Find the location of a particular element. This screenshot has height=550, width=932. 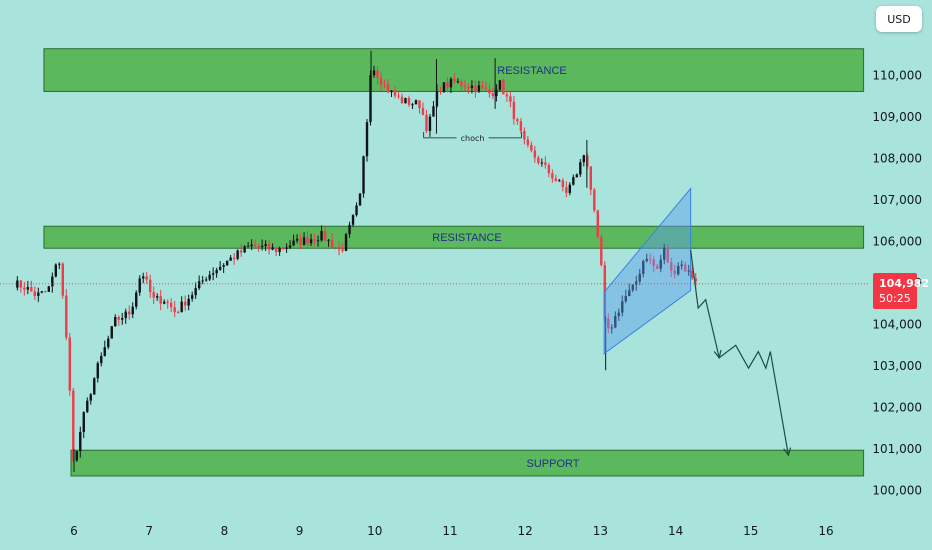

choch-label-bg is located at coordinates (472, 137).